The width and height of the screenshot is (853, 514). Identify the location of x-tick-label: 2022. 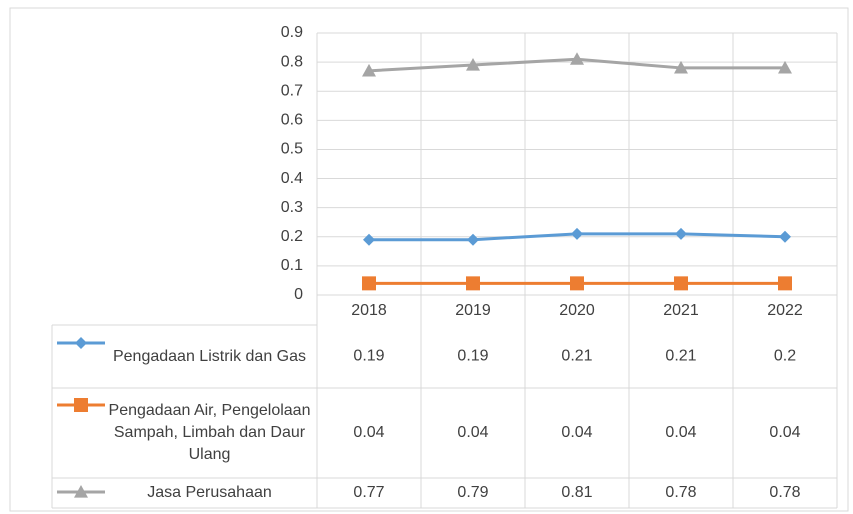
(785, 310).